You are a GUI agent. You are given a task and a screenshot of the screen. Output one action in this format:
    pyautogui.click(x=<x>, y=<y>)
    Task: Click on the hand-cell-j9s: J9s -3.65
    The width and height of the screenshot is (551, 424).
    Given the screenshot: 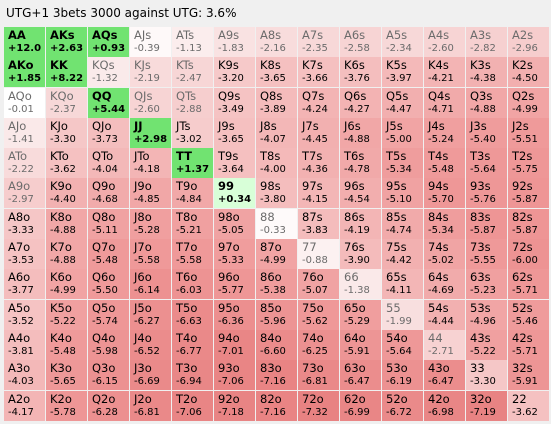 What is the action you would take?
    pyautogui.click(x=234, y=132)
    